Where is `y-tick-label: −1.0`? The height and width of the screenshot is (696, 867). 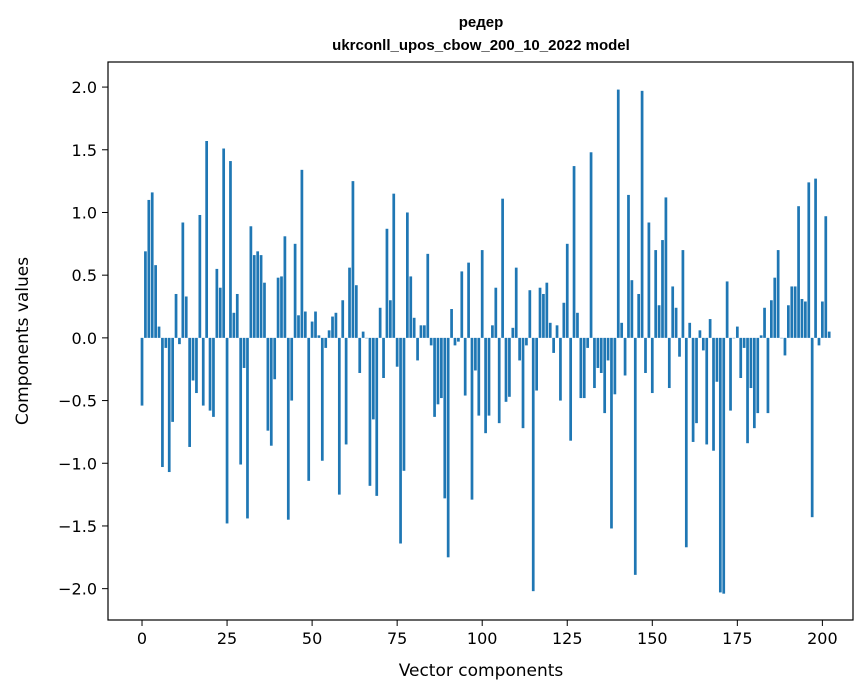 y-tick-label: −1.0 is located at coordinates (77, 463).